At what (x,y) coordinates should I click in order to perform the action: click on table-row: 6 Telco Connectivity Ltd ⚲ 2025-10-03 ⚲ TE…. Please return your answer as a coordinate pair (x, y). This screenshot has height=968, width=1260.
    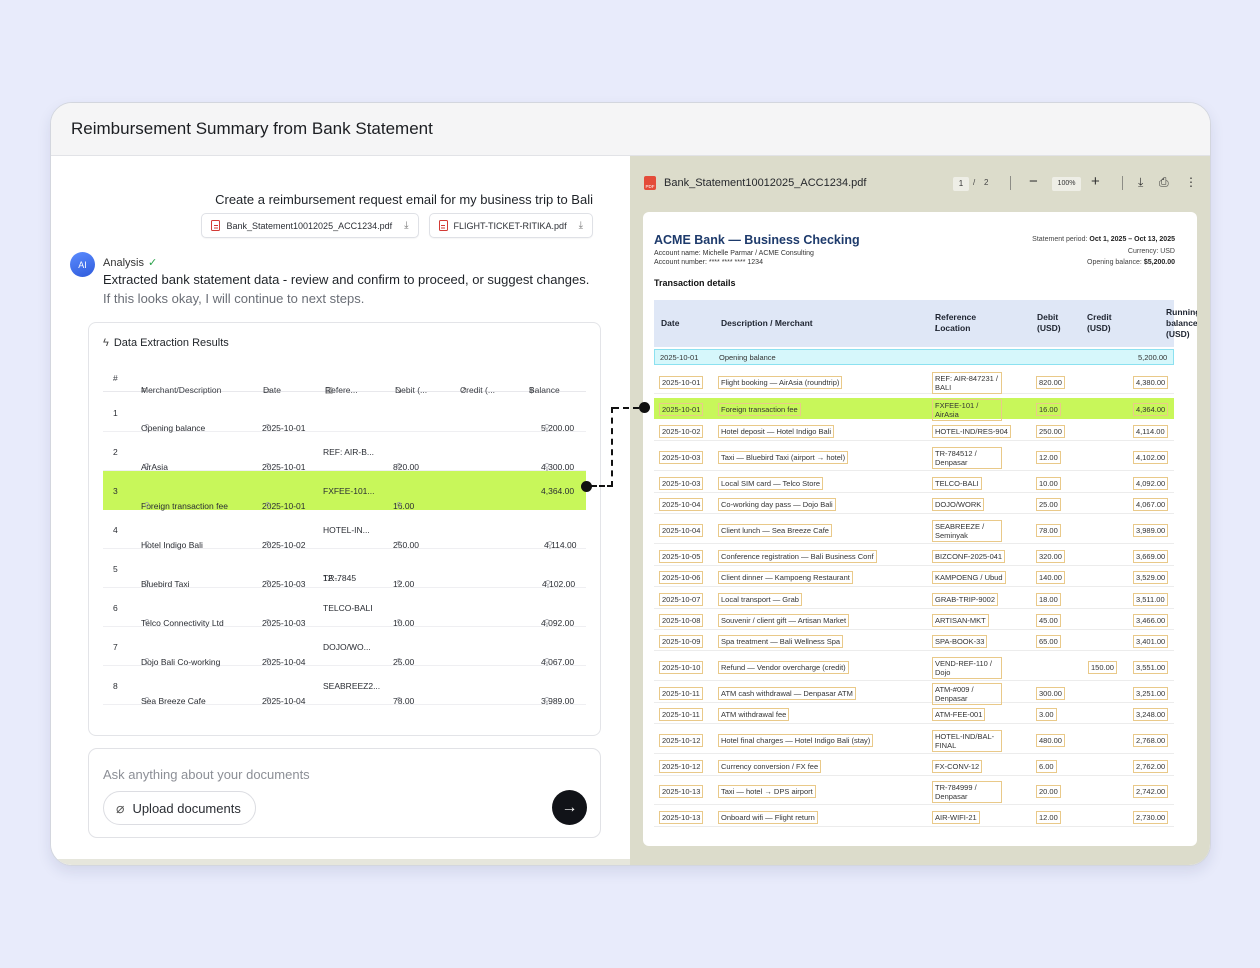
    Looking at the image, I should click on (344, 608).